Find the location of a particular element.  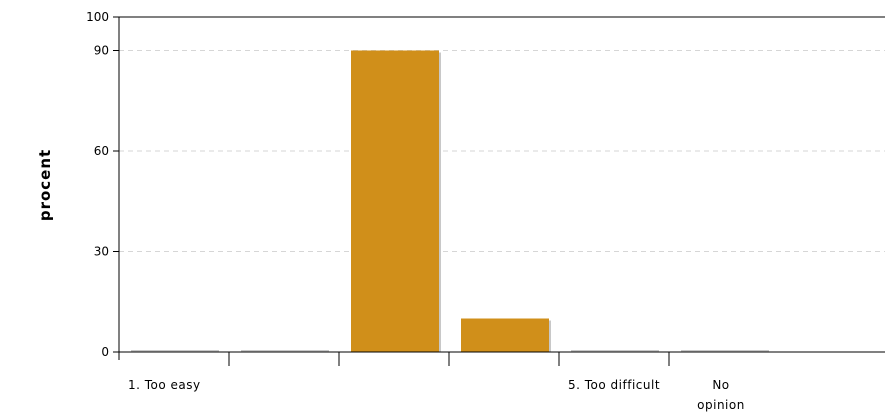

y-tick-label: 60 is located at coordinates (101, 151).